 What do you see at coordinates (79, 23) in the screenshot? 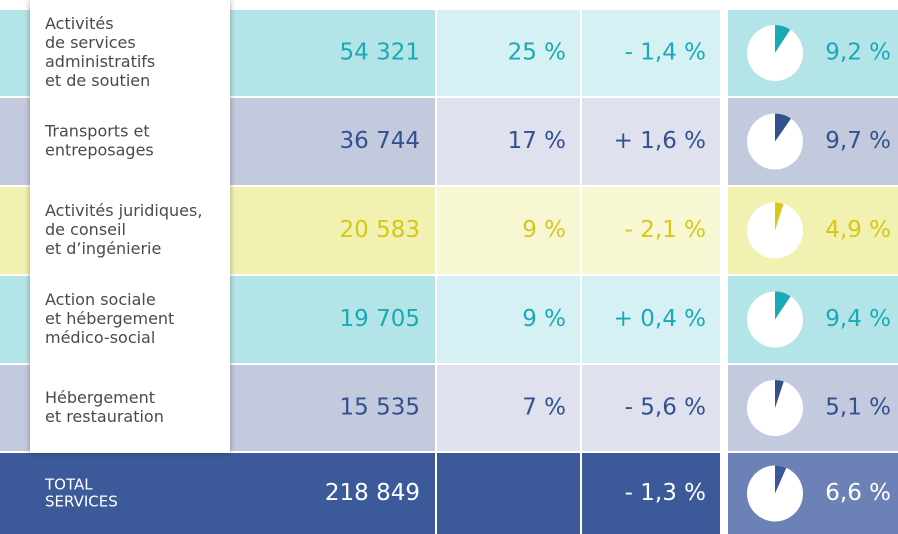
I see `row-label: Activités` at bounding box center [79, 23].